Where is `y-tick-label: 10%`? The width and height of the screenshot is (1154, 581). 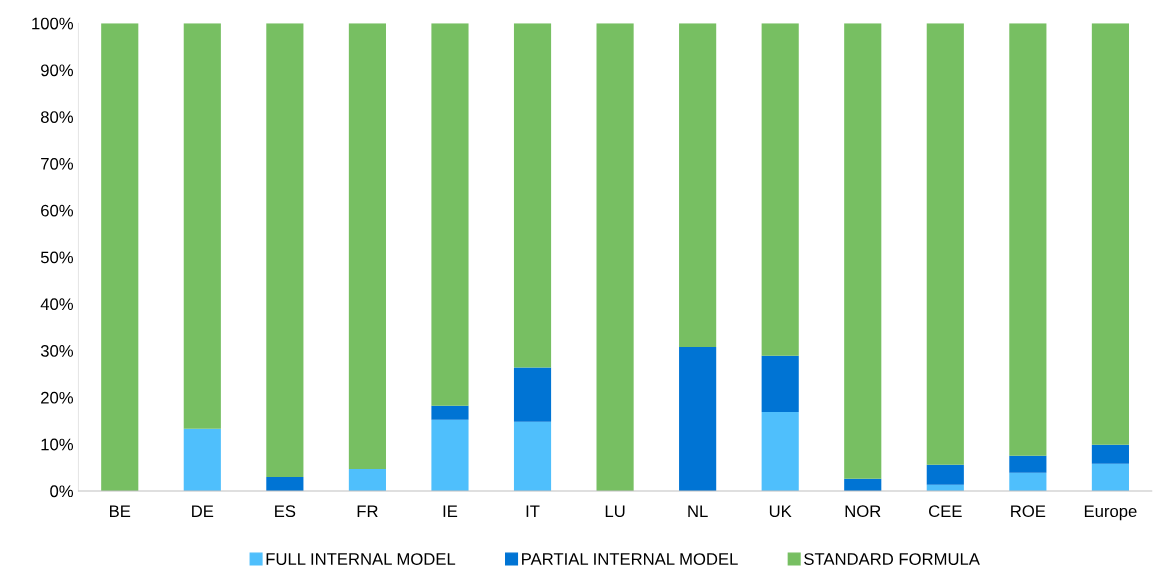
y-tick-label: 10% is located at coordinates (57, 444).